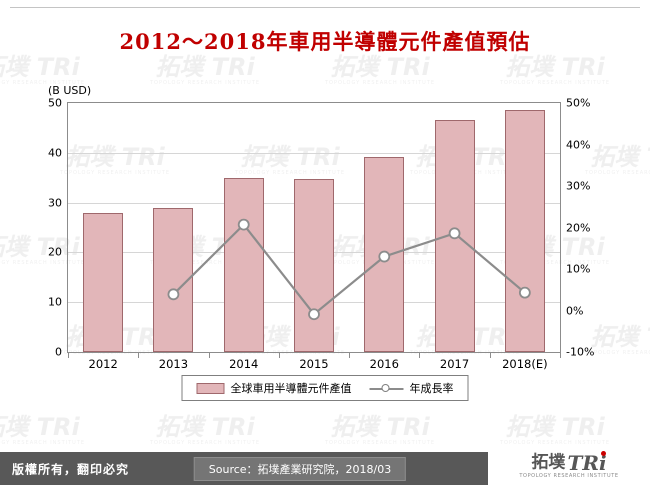  Describe the element at coordinates (580, 352) in the screenshot. I see `right-axis-tick-label: -10%` at that location.